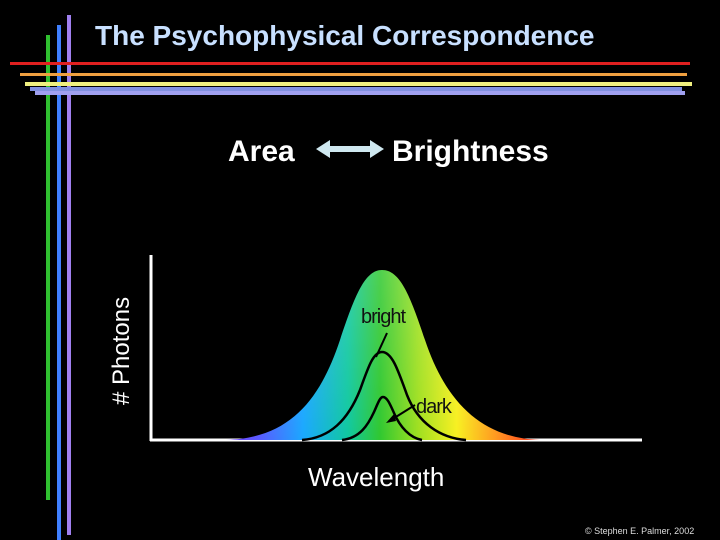 This screenshot has height=540, width=720. What do you see at coordinates (121, 350) in the screenshot?
I see `y-axis-label: # Photons` at bounding box center [121, 350].